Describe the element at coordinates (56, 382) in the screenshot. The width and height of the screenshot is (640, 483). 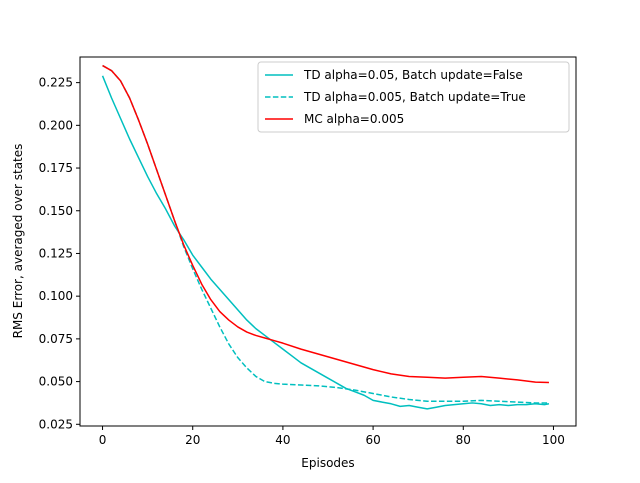
I see `y-tick-label: 0.050` at that location.